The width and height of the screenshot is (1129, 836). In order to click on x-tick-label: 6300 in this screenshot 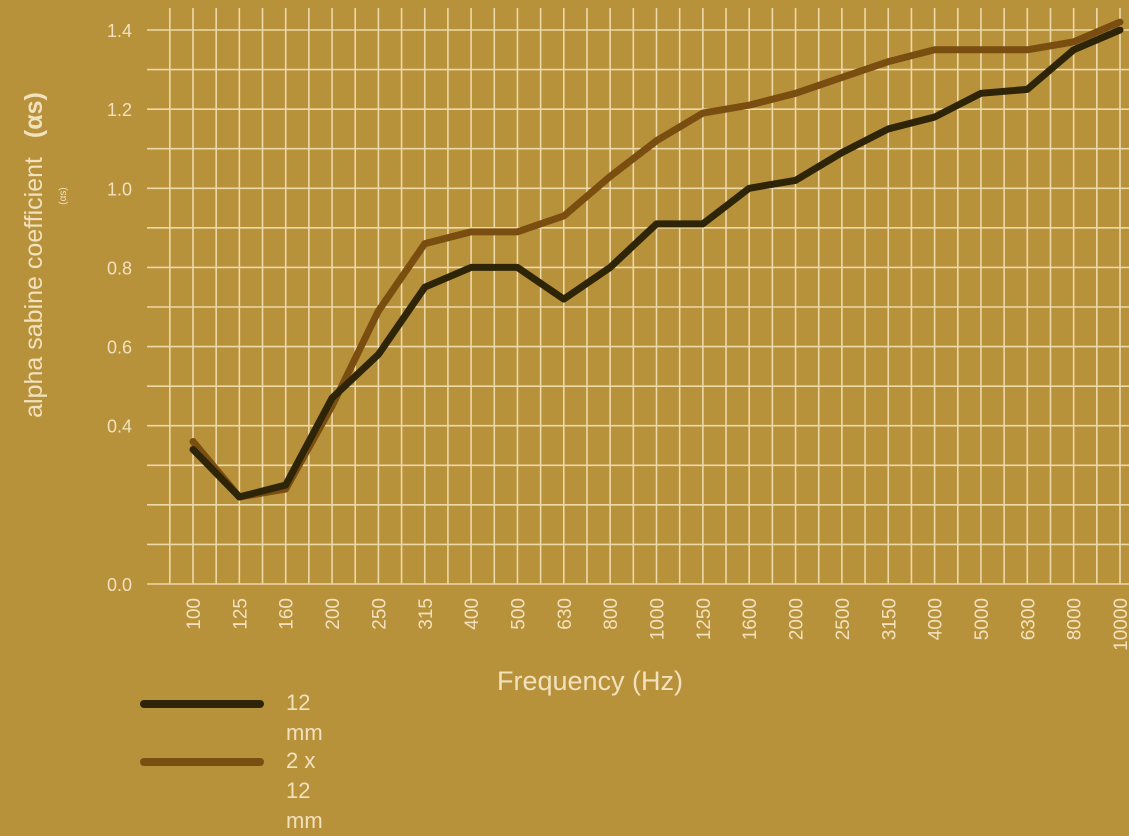, I will do `click(1028, 619)`.